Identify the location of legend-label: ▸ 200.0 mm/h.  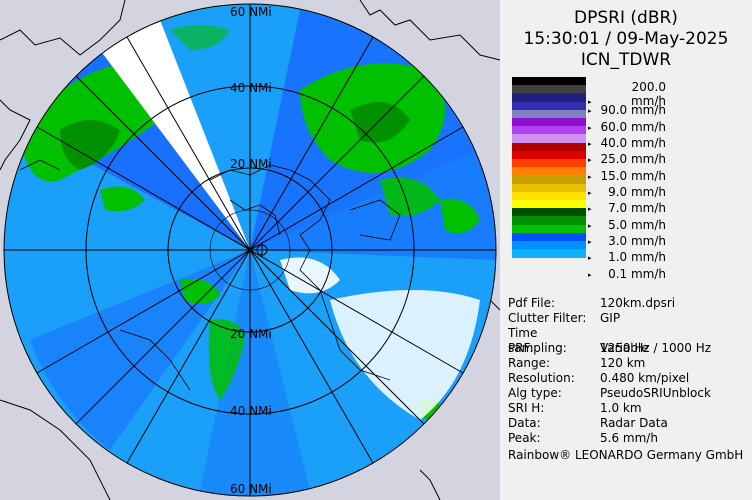
(627, 94).